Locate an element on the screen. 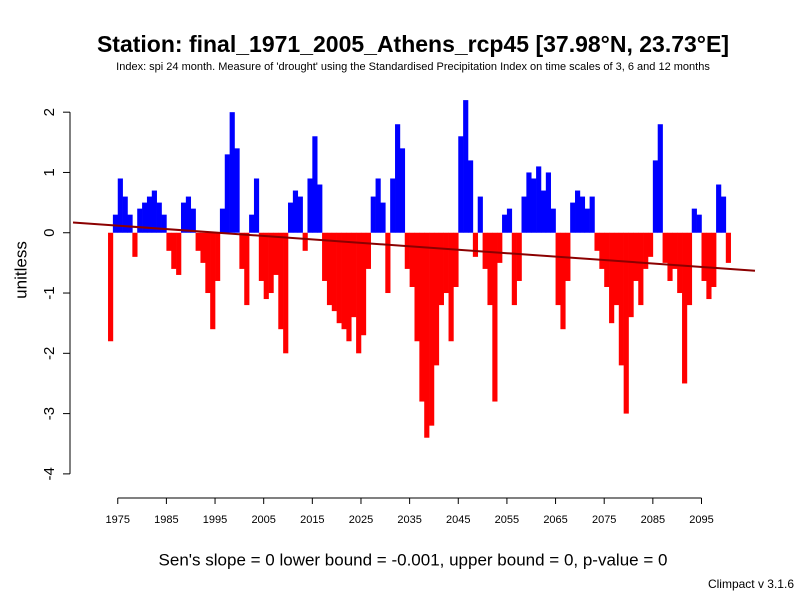  x-tick-label: 2045 is located at coordinates (458, 520).